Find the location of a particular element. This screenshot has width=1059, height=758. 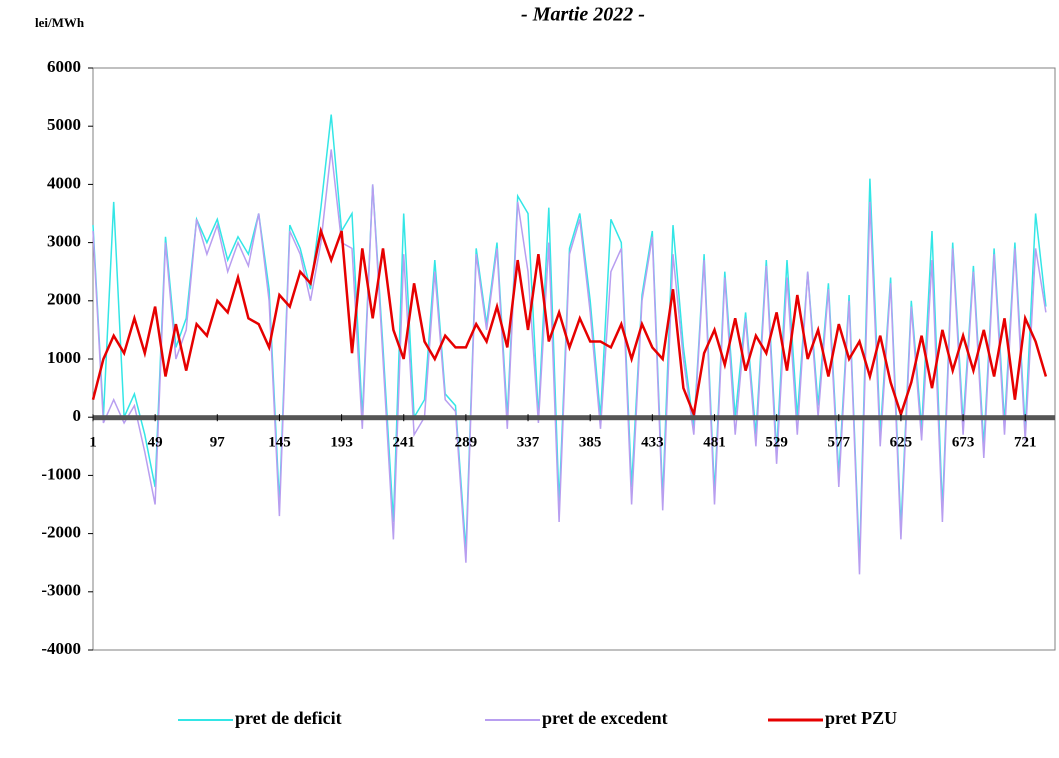

chart-title: - Martie 2022 - is located at coordinates (583, 15).